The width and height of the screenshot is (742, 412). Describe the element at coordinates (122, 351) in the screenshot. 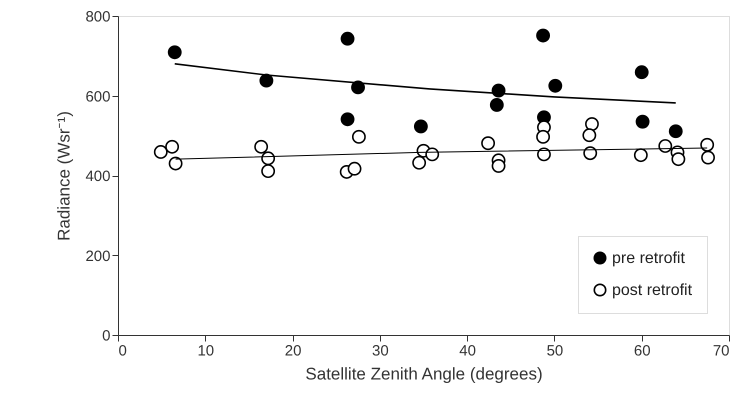

I see `x-tick-label: 0` at that location.